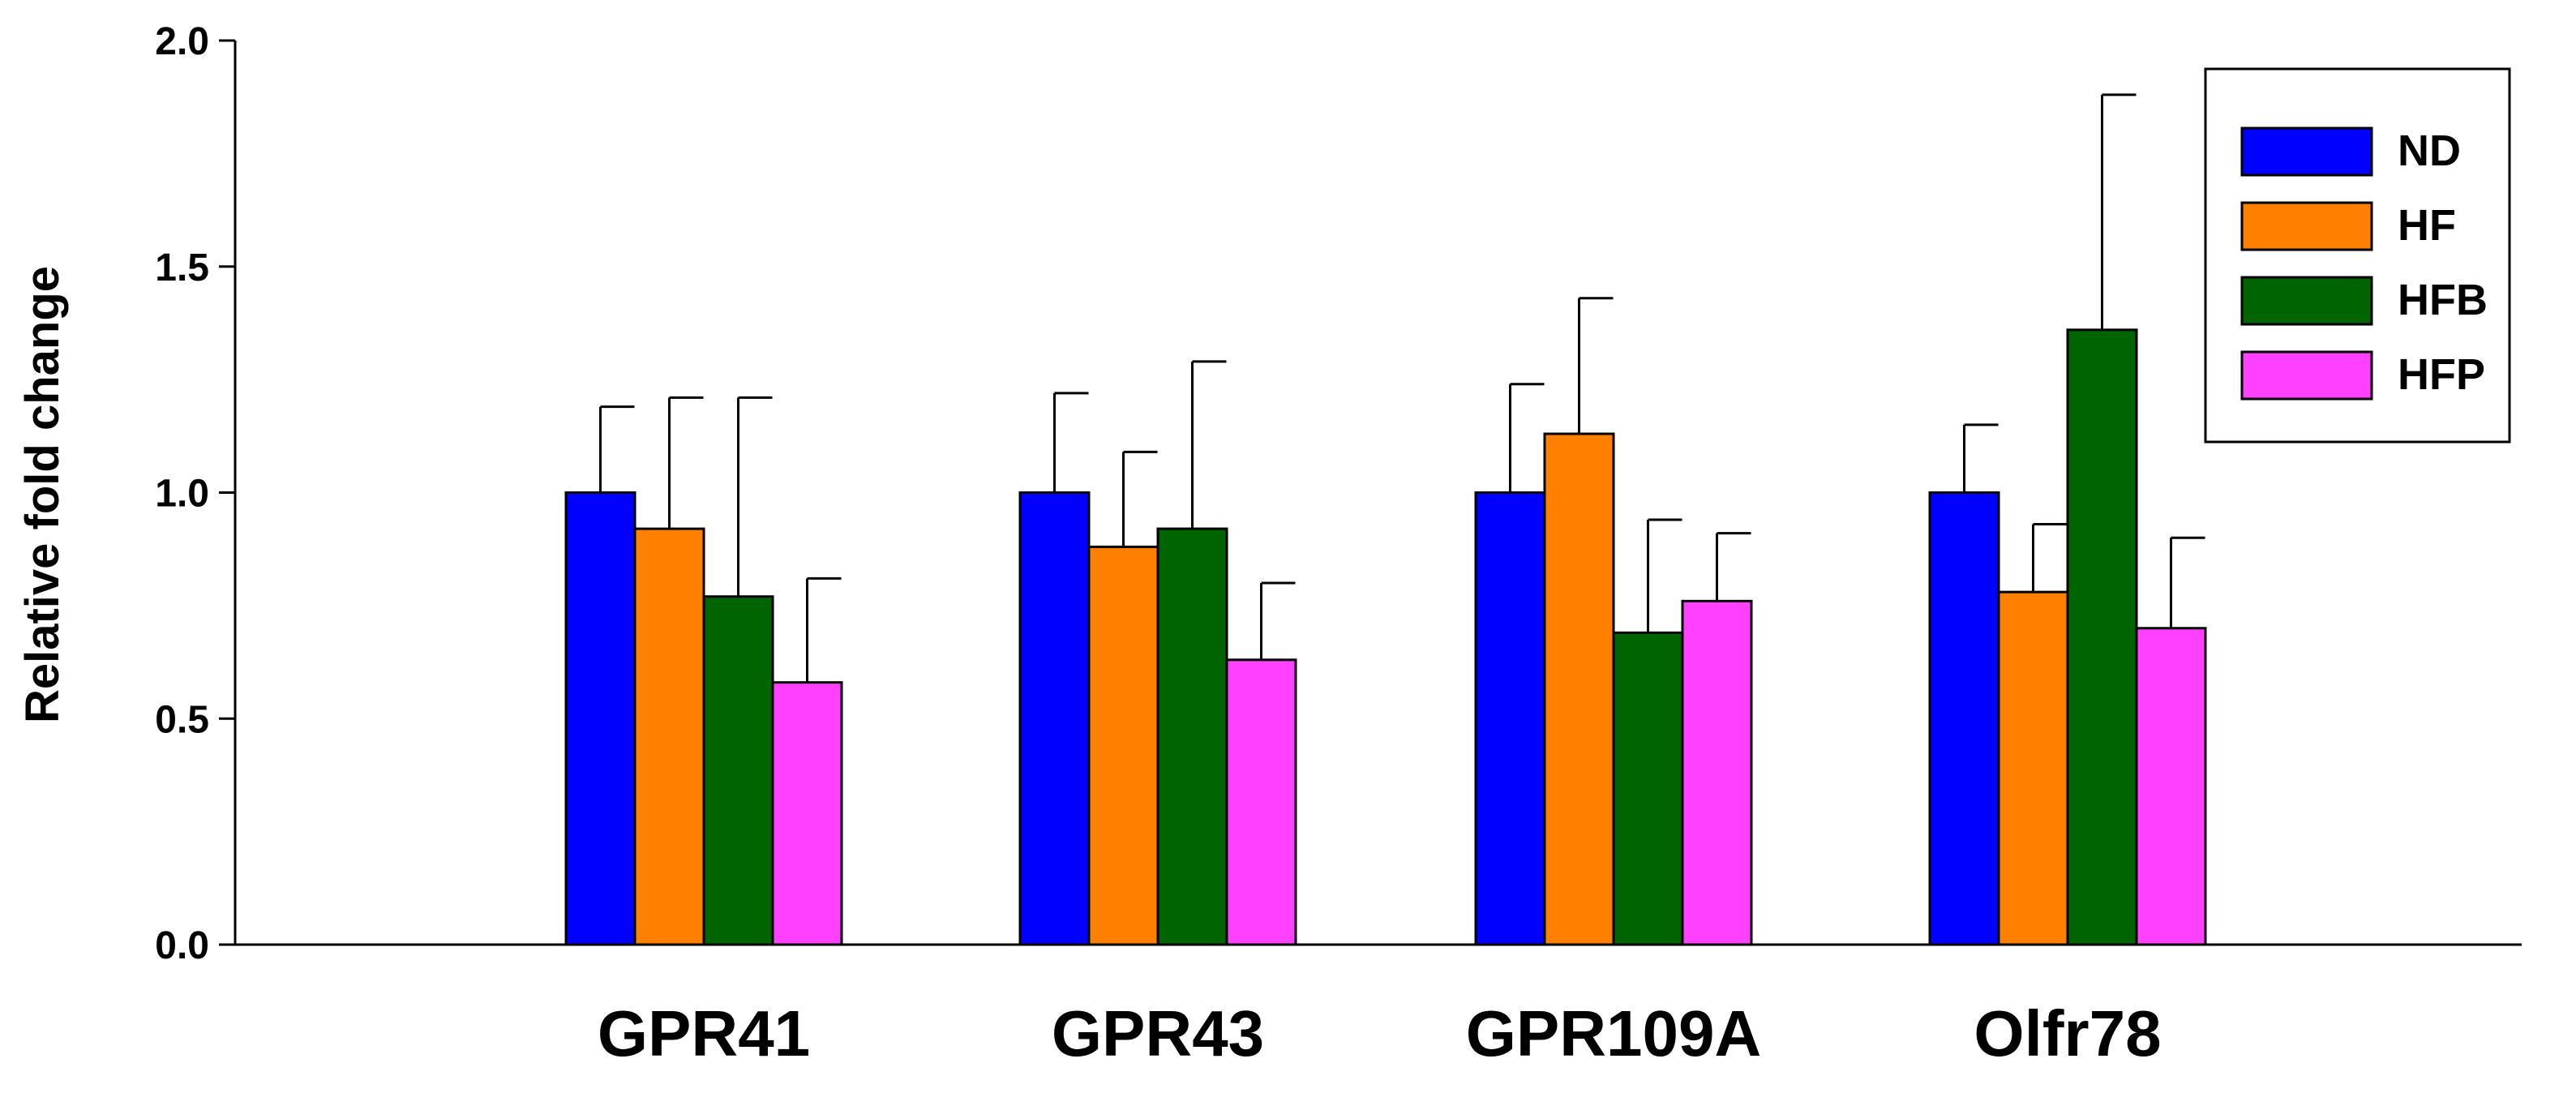 The height and width of the screenshot is (1093, 2576). I want to click on y-axis-label: Relative fold change, so click(42, 494).